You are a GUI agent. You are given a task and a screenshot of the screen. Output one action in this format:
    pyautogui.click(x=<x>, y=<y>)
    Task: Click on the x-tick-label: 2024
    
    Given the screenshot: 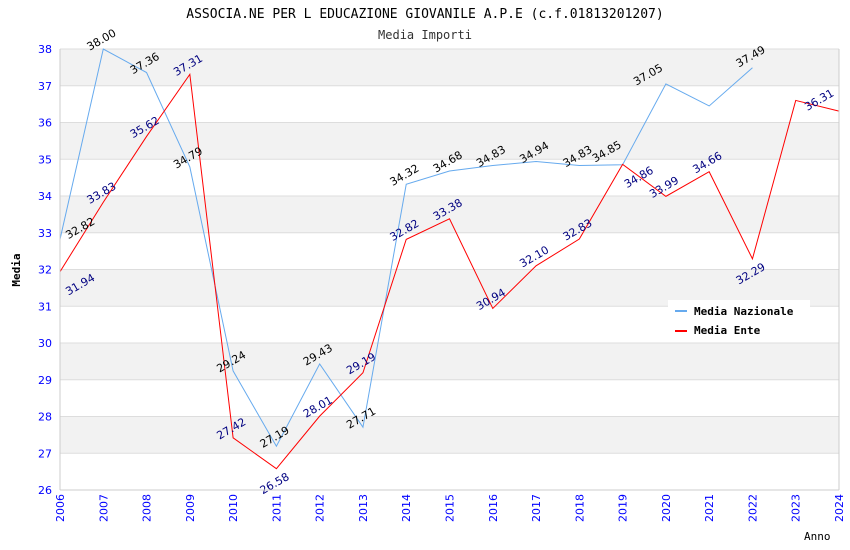 What is the action you would take?
    pyautogui.click(x=839, y=508)
    